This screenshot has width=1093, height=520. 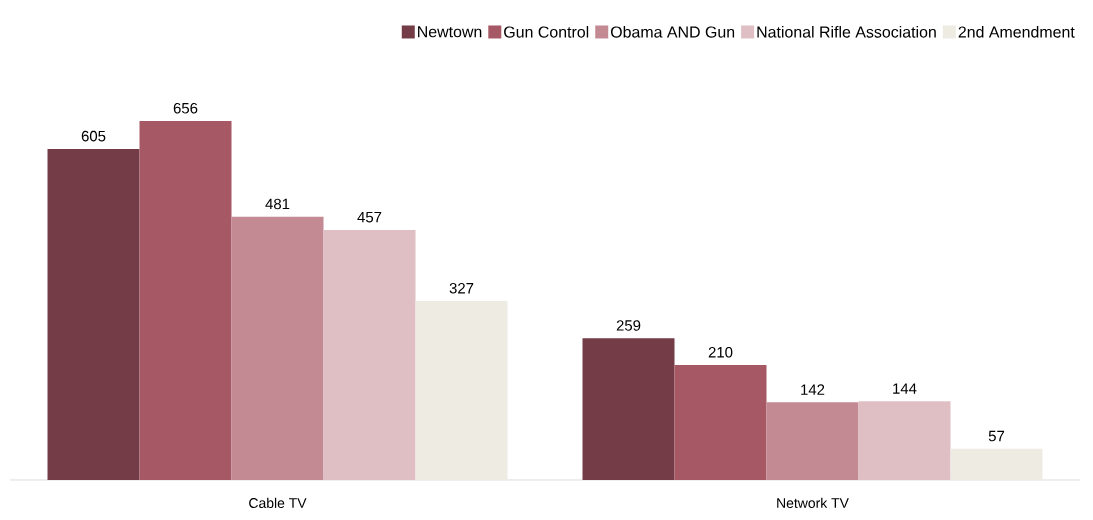 What do you see at coordinates (546, 31) in the screenshot?
I see `legend-label: Gun Control` at bounding box center [546, 31].